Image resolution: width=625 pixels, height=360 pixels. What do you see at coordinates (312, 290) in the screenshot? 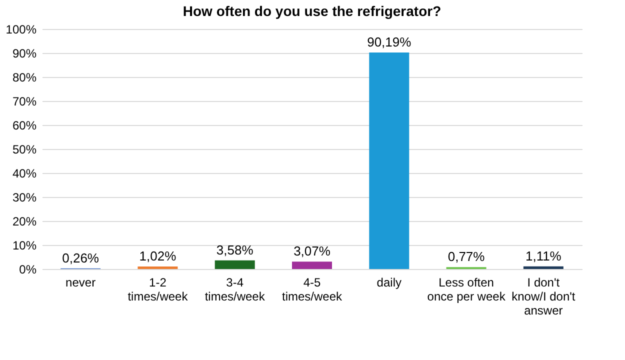
I see `x-tick-label: 4-5 times/week` at bounding box center [312, 290].